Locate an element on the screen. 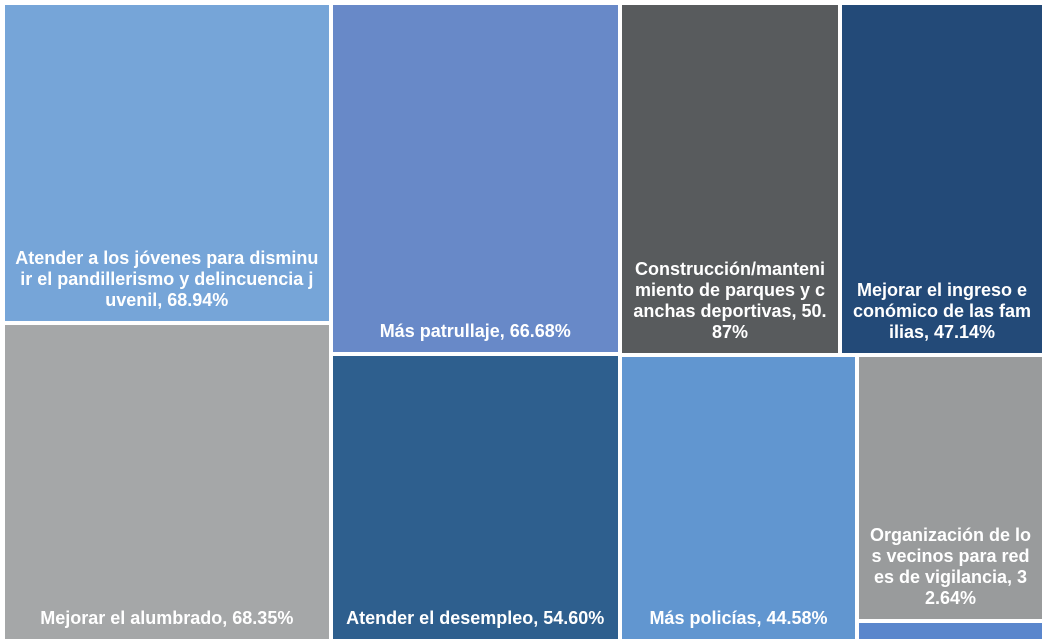 The width and height of the screenshot is (1047, 639). category-name: Más policías, is located at coordinates (705, 617).